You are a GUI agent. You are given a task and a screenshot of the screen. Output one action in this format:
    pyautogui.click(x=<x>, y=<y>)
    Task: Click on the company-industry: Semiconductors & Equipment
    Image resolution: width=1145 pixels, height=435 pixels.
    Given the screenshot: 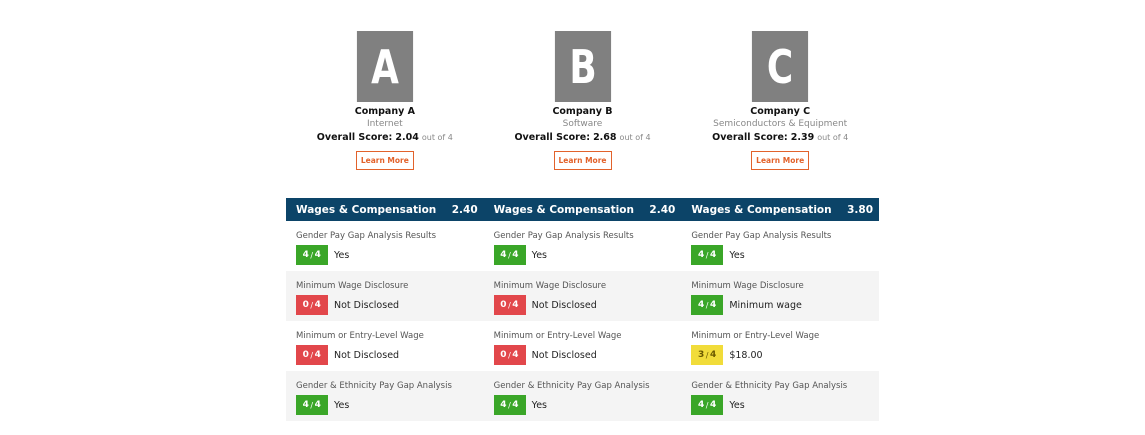 What is the action you would take?
    pyautogui.click(x=780, y=124)
    